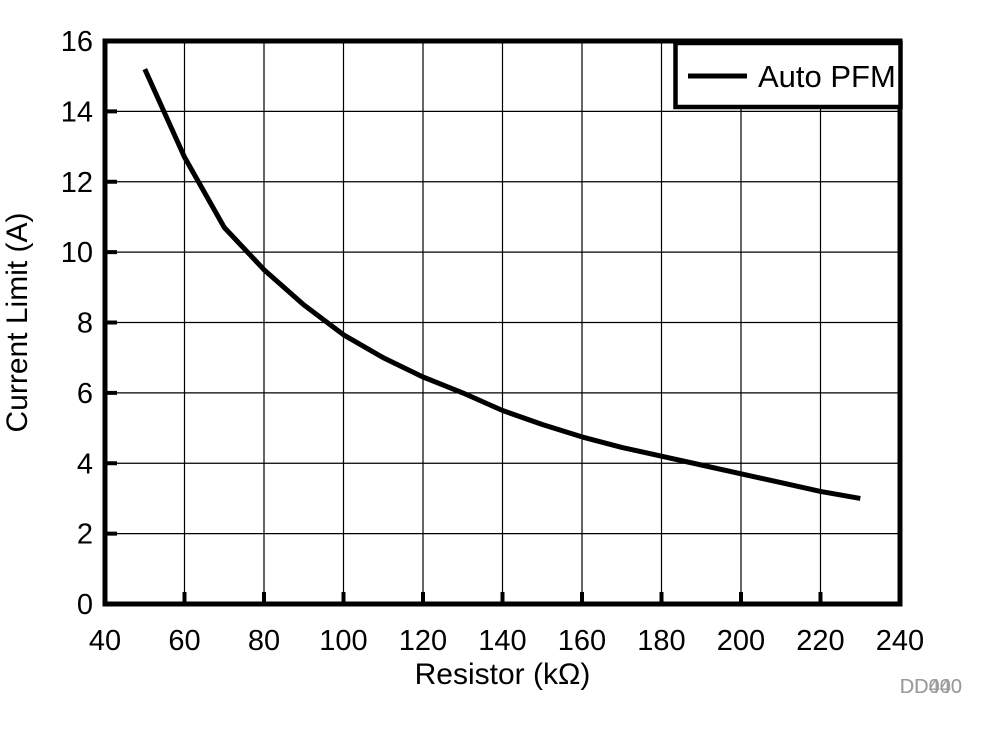  What do you see at coordinates (77, 112) in the screenshot?
I see `y-tick-label: 14` at bounding box center [77, 112].